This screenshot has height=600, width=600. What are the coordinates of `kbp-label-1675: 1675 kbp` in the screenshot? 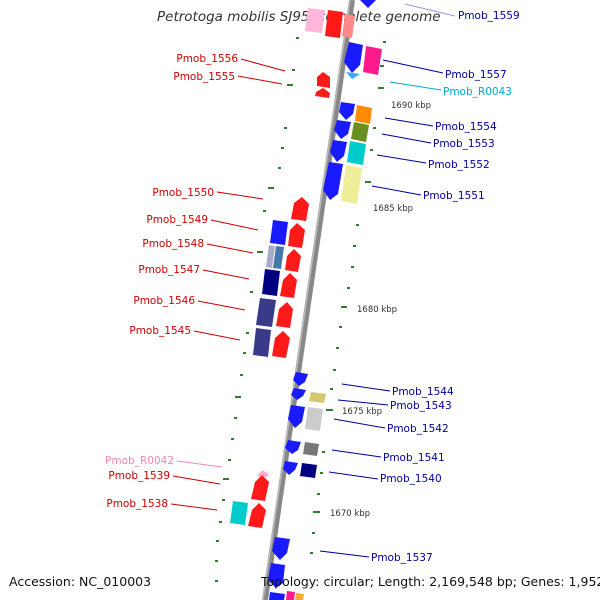 It's located at (362, 412).